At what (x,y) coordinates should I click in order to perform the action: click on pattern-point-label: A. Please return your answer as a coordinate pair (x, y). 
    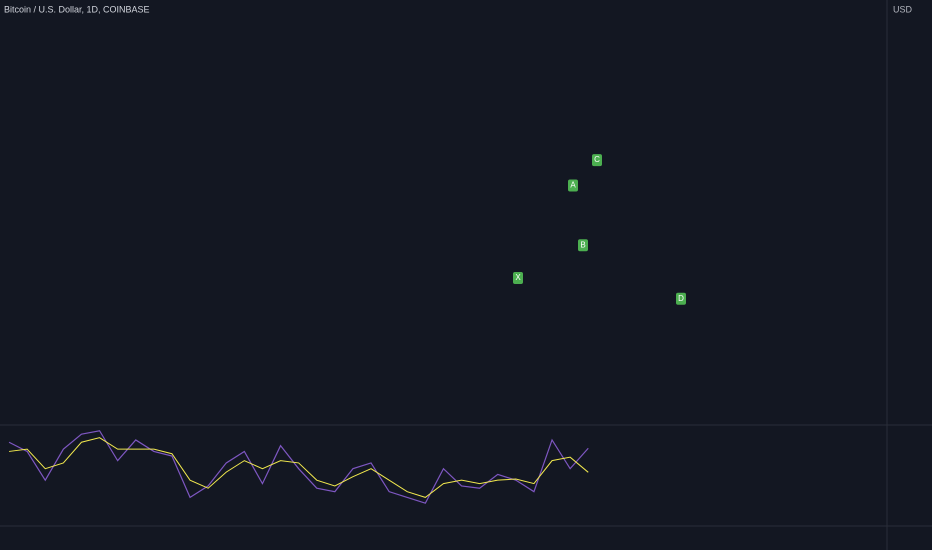
    Looking at the image, I should click on (573, 185).